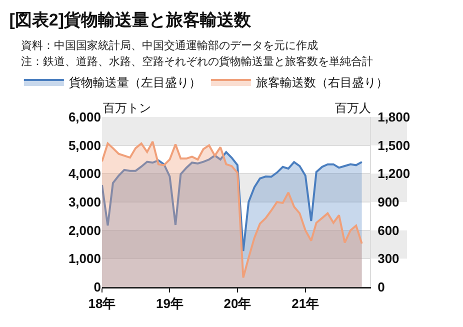 The image size is (463, 327). Describe the element at coordinates (97, 287) in the screenshot. I see `y-tick-label: 0` at that location.